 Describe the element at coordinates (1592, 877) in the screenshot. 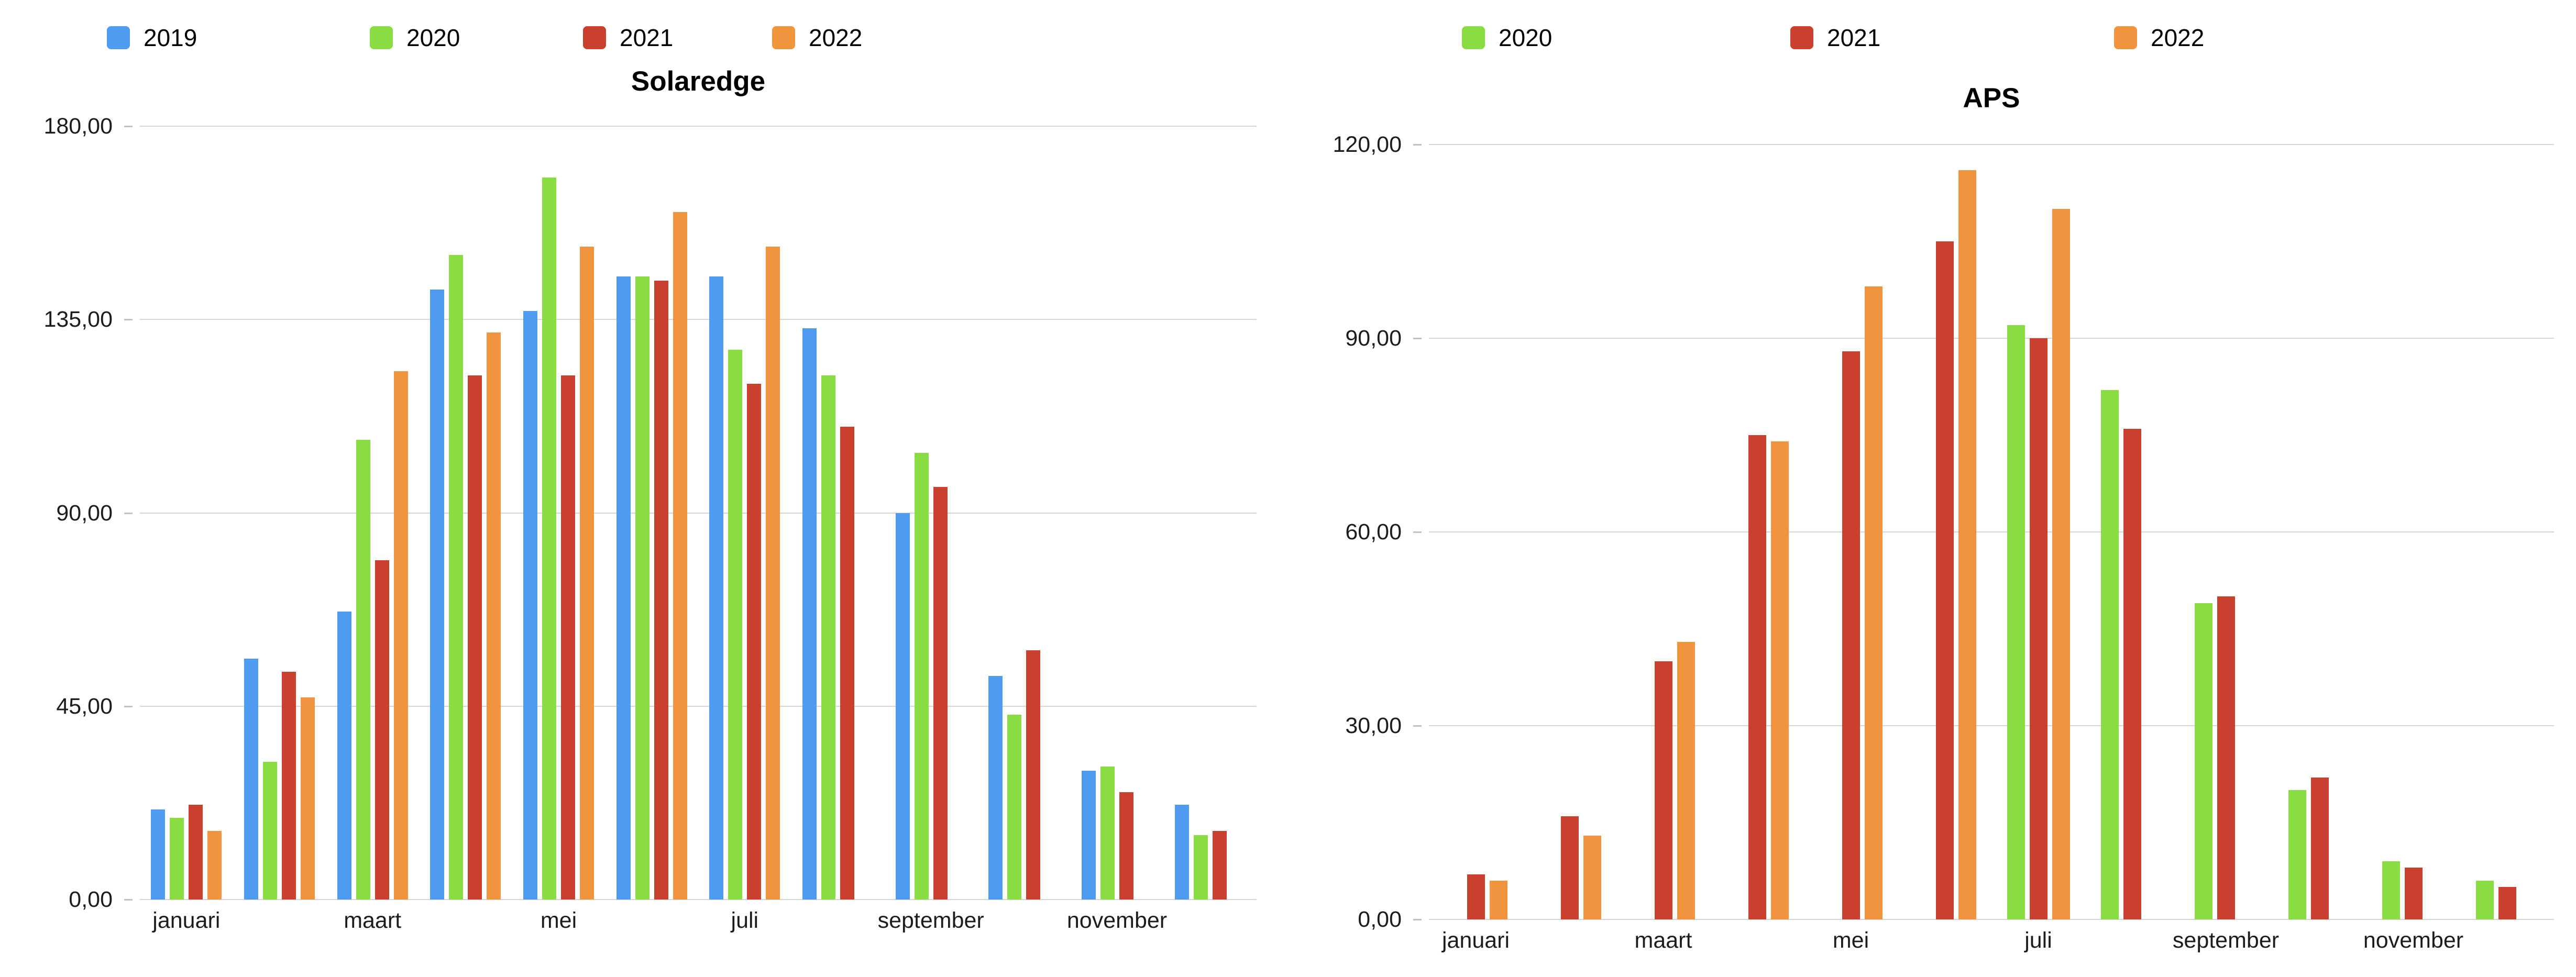

I see `bar-aps-2022-februari` at that location.